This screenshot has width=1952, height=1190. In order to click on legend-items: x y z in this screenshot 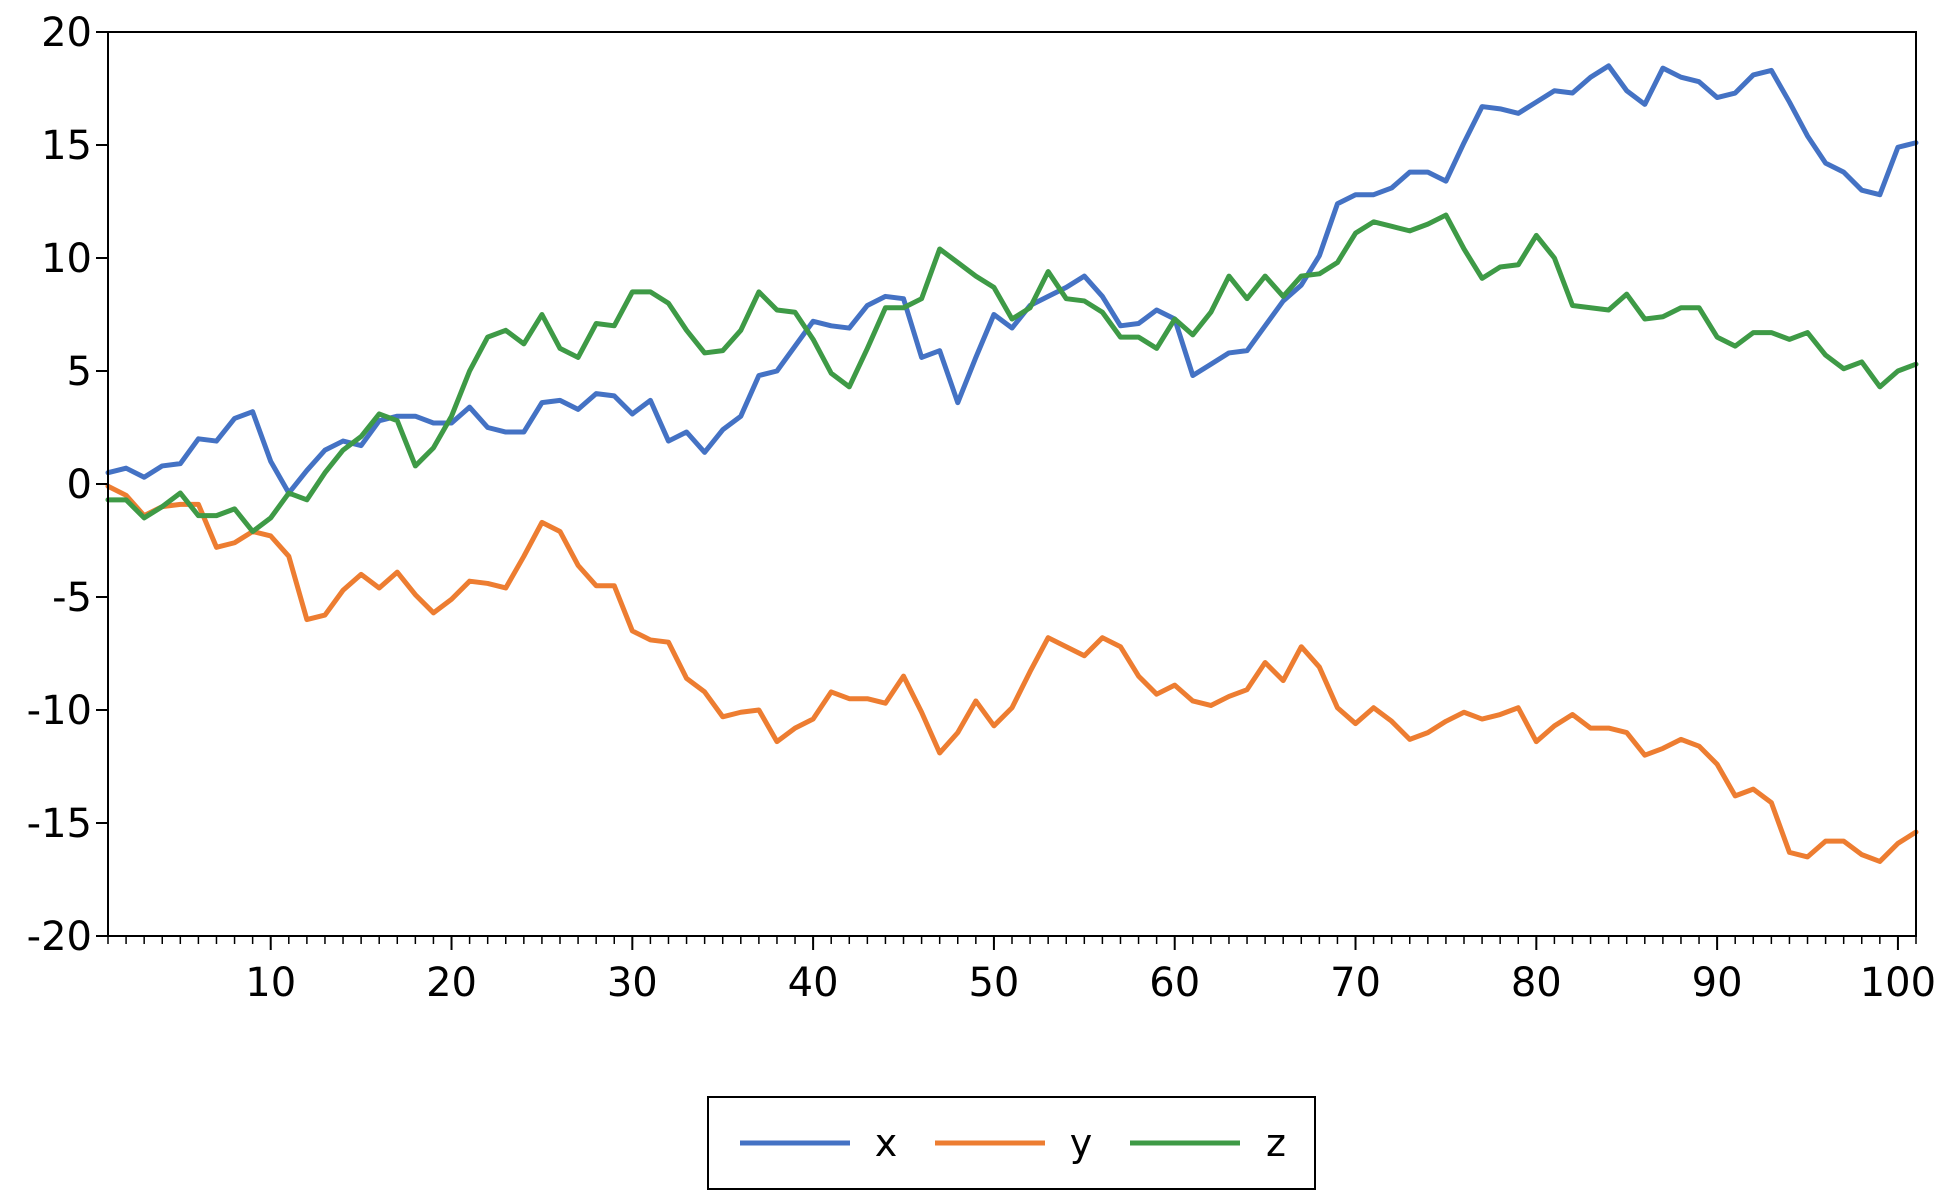, I will do `click(1013, 1143)`.